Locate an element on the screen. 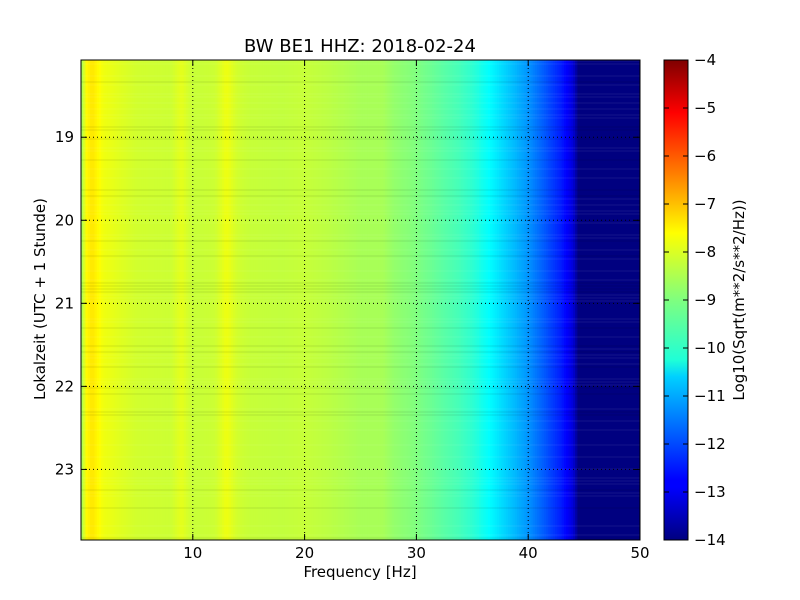 The image size is (800, 600). colorbar-tick-label: −12 is located at coordinates (710, 444).